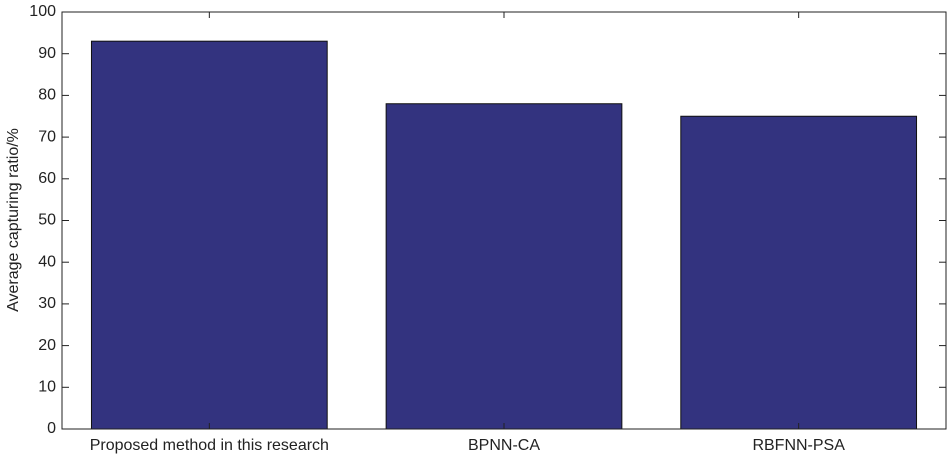 The height and width of the screenshot is (459, 951). Describe the element at coordinates (51, 428) in the screenshot. I see `y-tick-label: 0` at that location.